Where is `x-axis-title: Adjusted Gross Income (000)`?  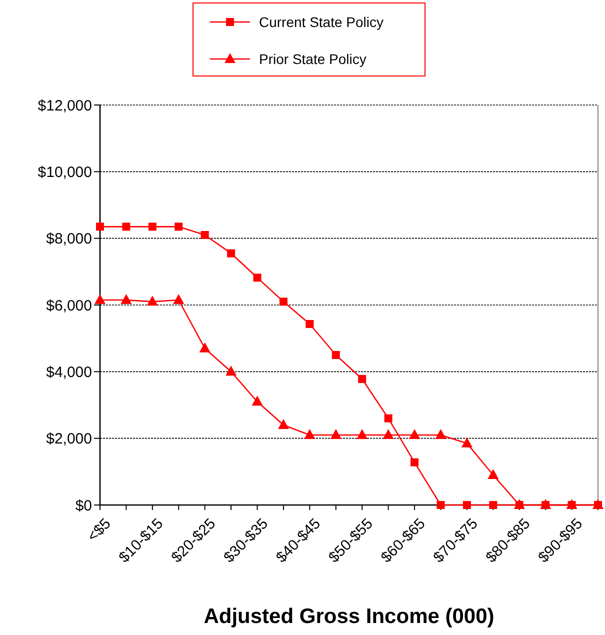 x-axis-title: Adjusted Gross Income (000) is located at coordinates (349, 616).